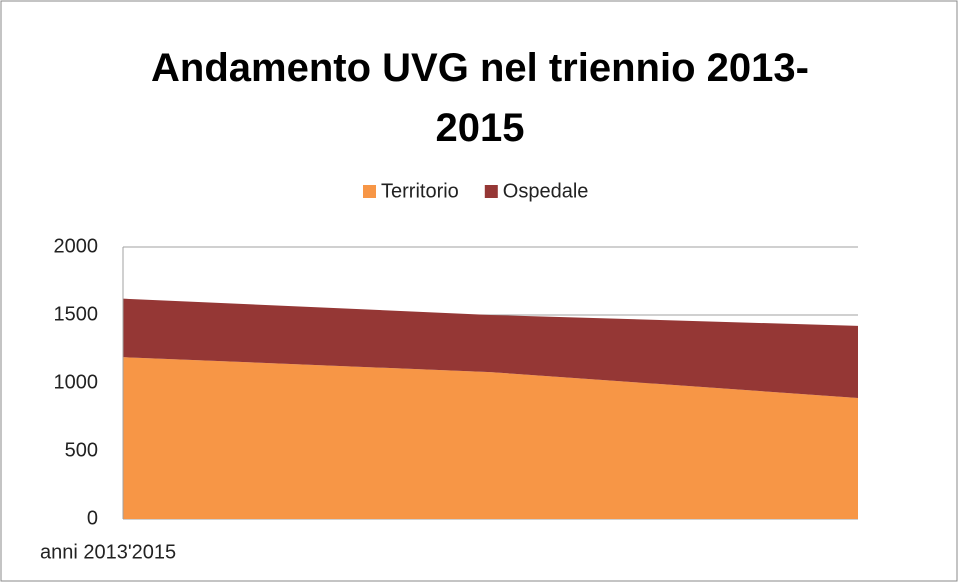 This screenshot has width=959, height=583. I want to click on y-tick-label: 2000, so click(76, 246).